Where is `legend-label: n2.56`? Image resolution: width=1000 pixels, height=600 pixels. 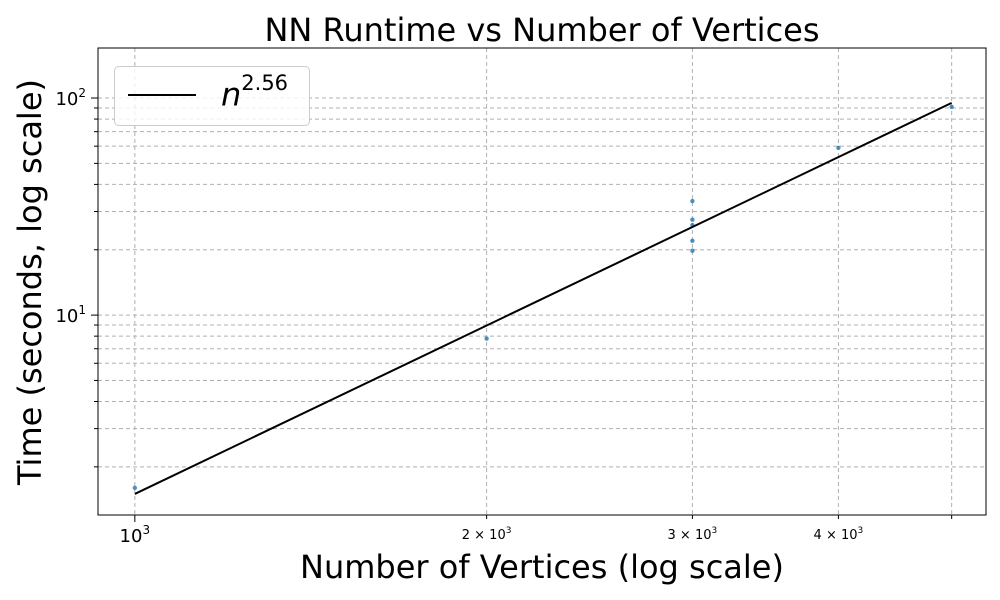
legend-label: n2.56 is located at coordinates (254, 92).